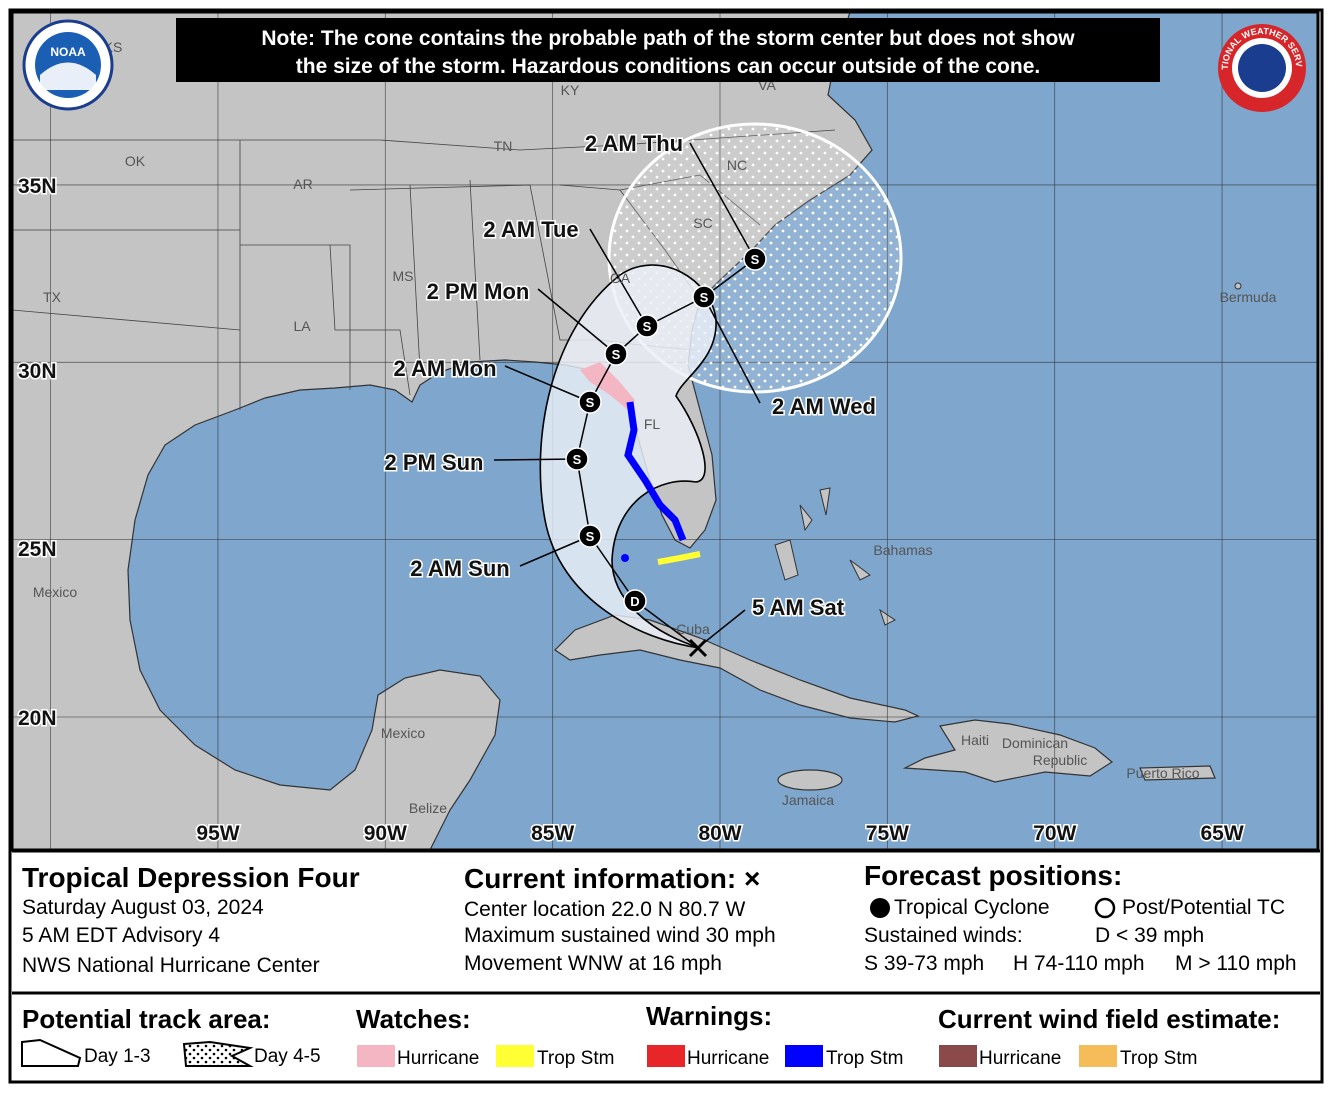 The width and height of the screenshot is (1338, 1094). I want to click on place-label: AR, so click(302, 184).